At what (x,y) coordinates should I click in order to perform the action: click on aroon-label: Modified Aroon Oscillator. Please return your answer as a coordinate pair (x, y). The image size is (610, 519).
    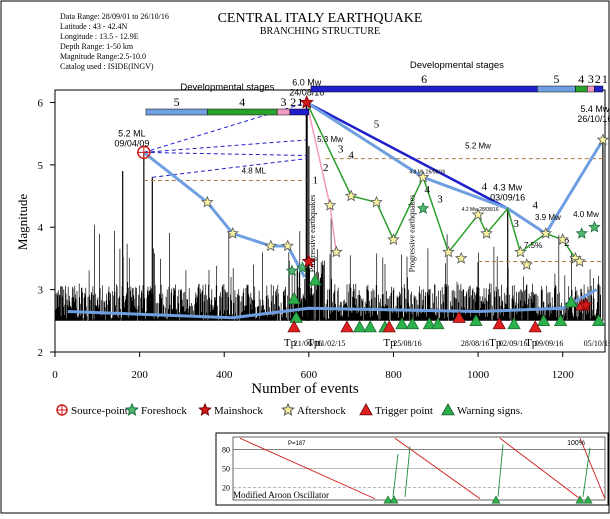
    Looking at the image, I should click on (281, 495).